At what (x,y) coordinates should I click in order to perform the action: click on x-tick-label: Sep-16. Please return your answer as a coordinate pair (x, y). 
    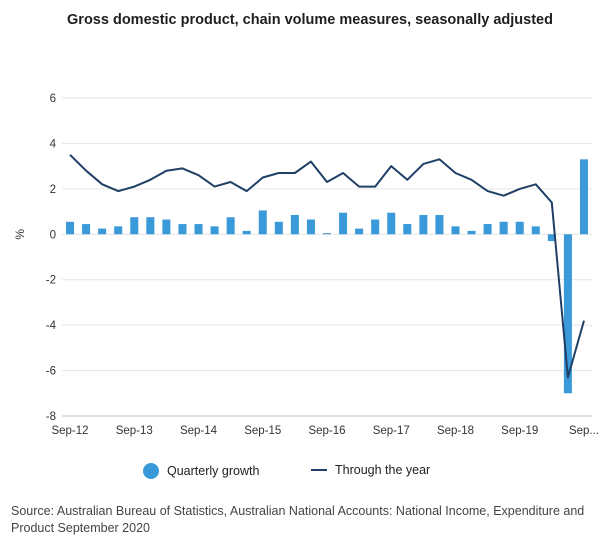
    Looking at the image, I should click on (326, 431).